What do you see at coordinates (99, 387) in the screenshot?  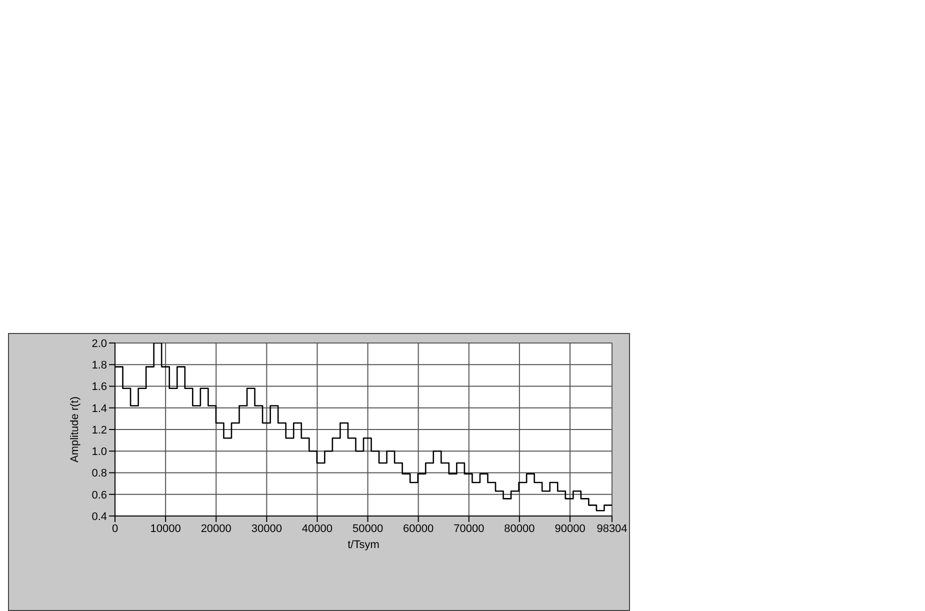 I see `y-tick-label: 1.6` at bounding box center [99, 387].